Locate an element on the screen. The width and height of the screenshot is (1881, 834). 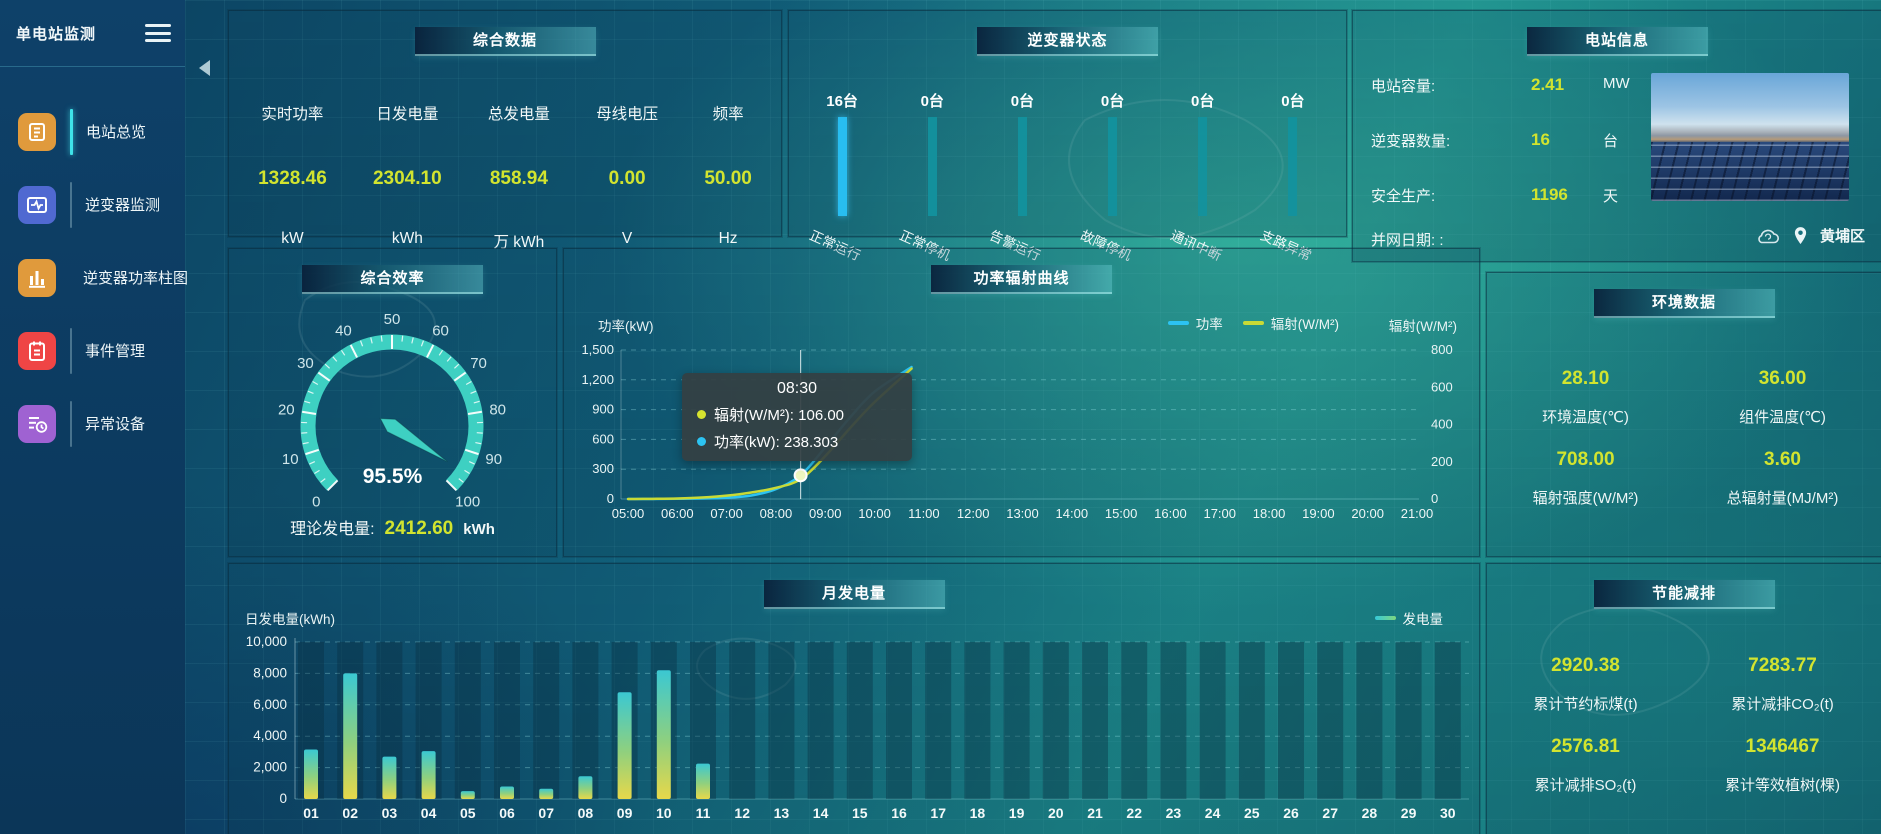
inverter-power-bars-icon is located at coordinates (37, 277).